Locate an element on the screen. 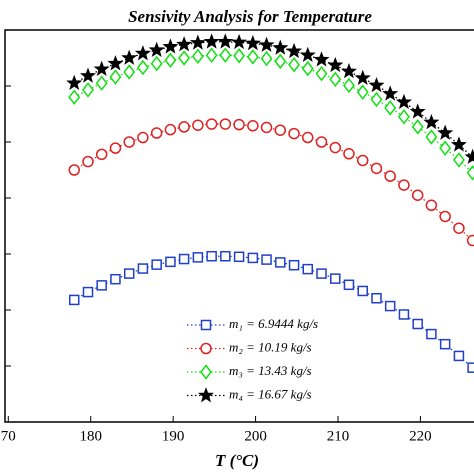  legend-label: m₂ = 10.19 kg/s is located at coordinates (270, 346).